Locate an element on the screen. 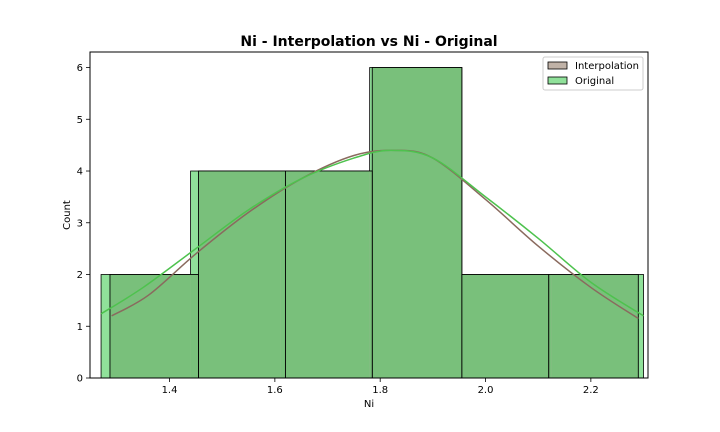 Image resolution: width=720 pixels, height=432 pixels. legend-swatch-interpolation is located at coordinates (557, 65).